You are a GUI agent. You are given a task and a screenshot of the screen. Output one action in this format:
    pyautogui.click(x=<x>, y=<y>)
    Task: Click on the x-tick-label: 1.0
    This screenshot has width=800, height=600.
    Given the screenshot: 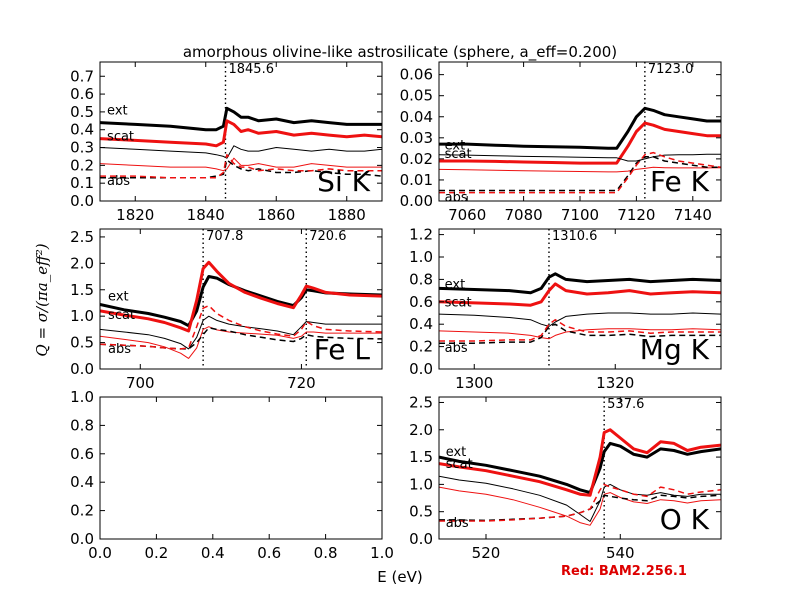 What is the action you would take?
    pyautogui.click(x=382, y=553)
    